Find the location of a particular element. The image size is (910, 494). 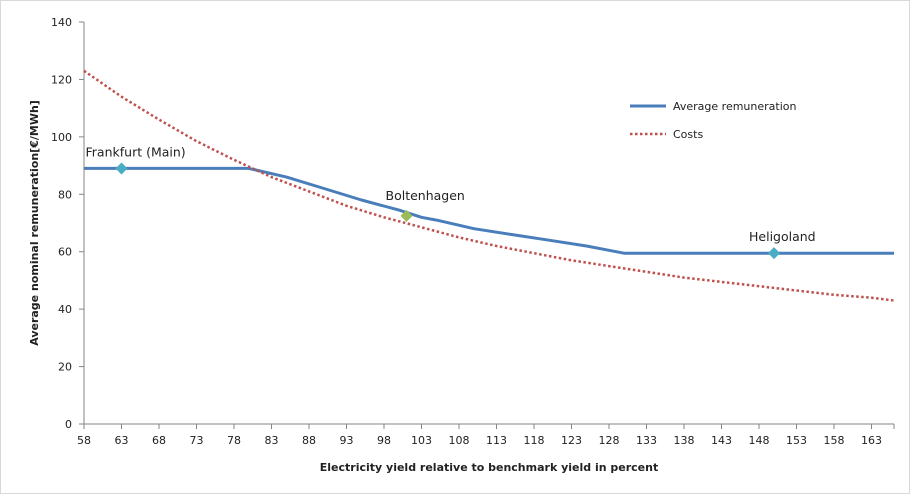

x-tick-label: 73 is located at coordinates (197, 440).